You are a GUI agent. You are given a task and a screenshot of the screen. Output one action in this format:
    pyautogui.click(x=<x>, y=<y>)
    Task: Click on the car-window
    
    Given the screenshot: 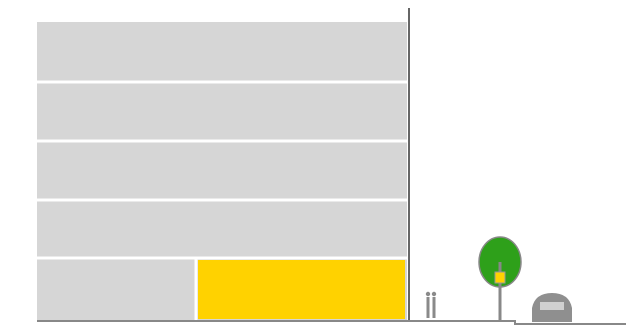 What is the action you would take?
    pyautogui.click(x=552, y=306)
    